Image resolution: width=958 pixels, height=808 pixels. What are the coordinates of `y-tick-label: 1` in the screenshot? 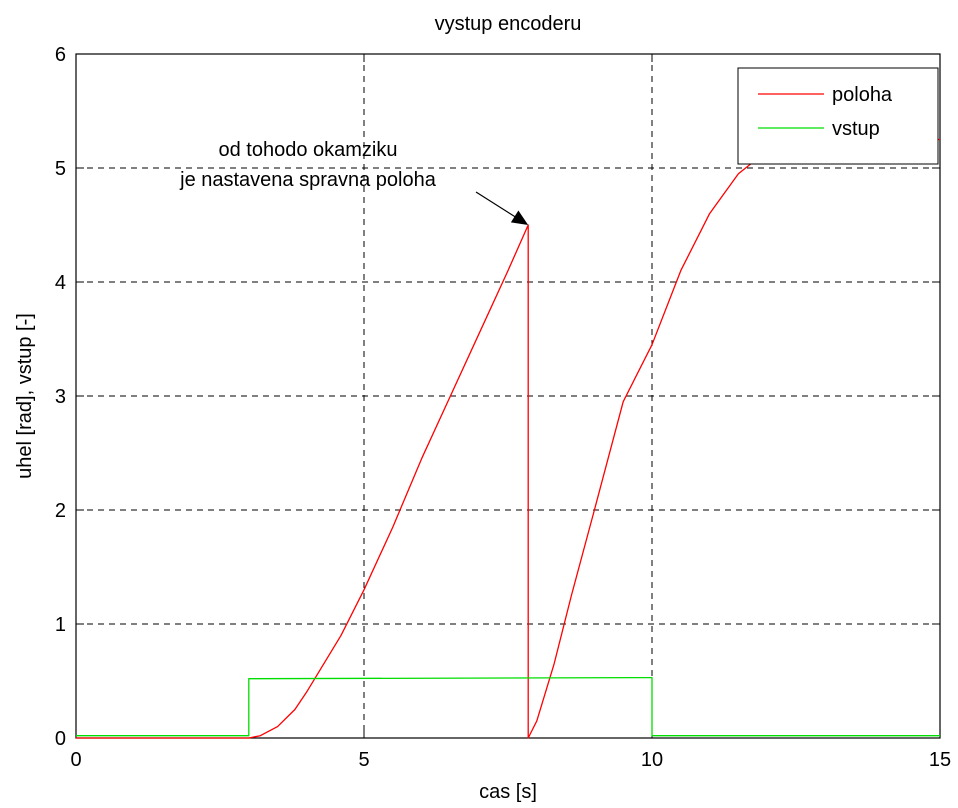 It's located at (60, 625).